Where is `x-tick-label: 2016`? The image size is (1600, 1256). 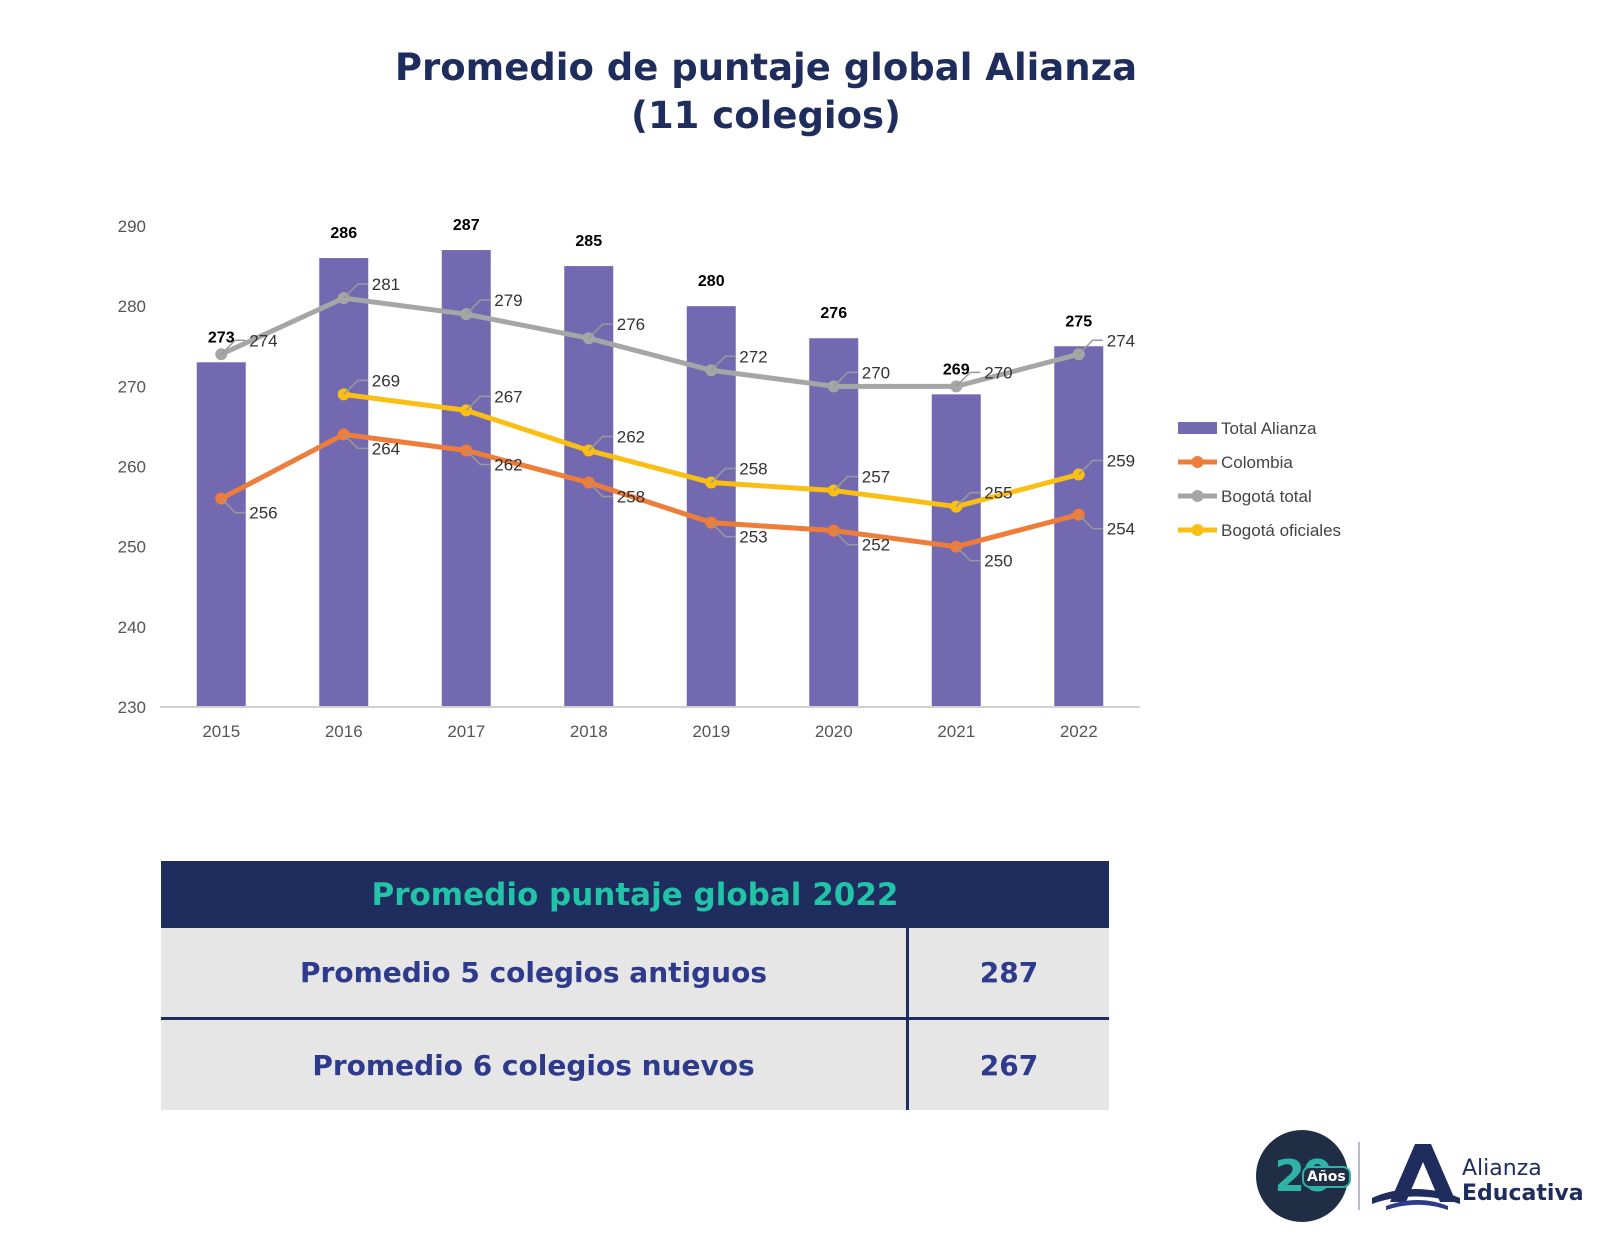 x-tick-label: 2016 is located at coordinates (344, 731).